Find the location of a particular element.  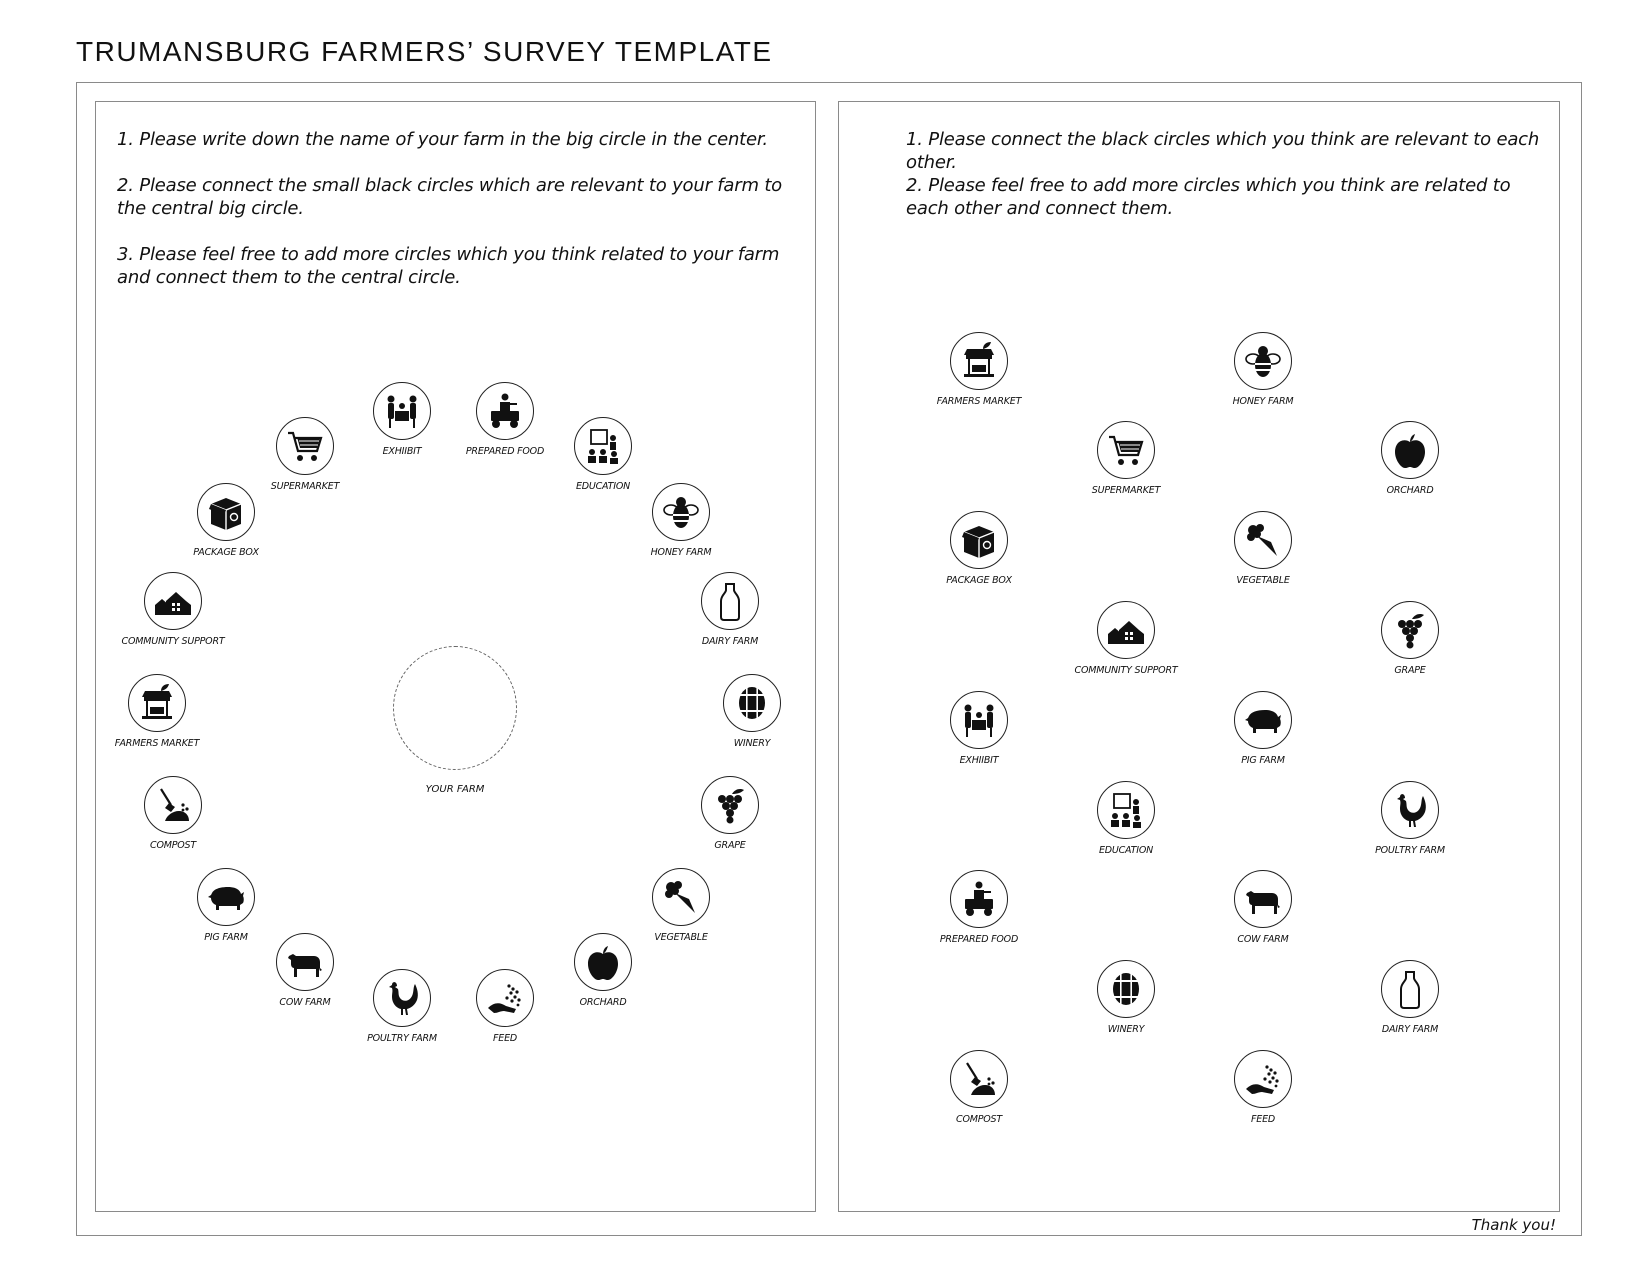

right-node: ORCHARD is located at coordinates (1410, 458).